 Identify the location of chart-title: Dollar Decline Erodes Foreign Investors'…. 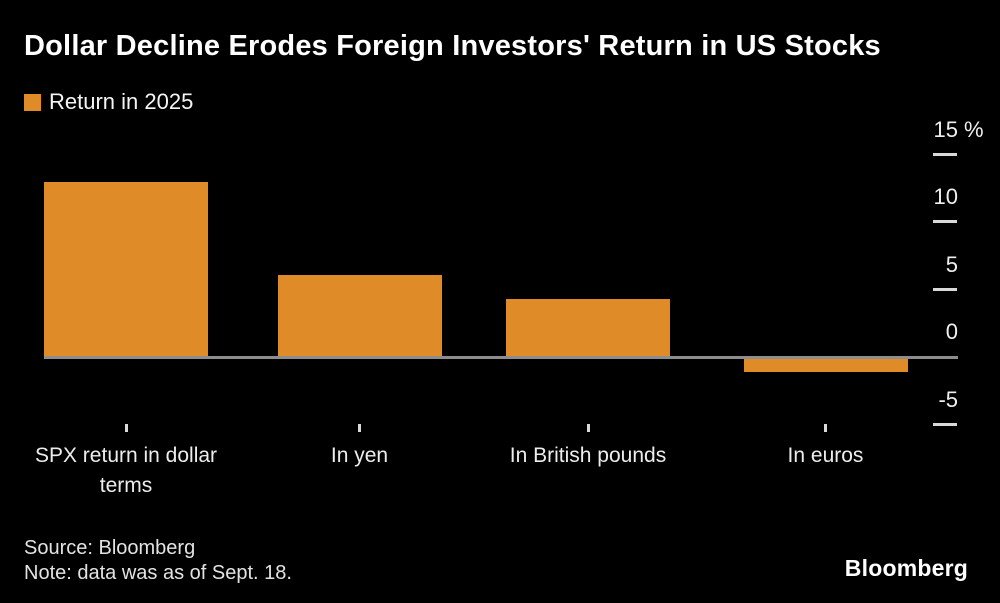
(452, 46).